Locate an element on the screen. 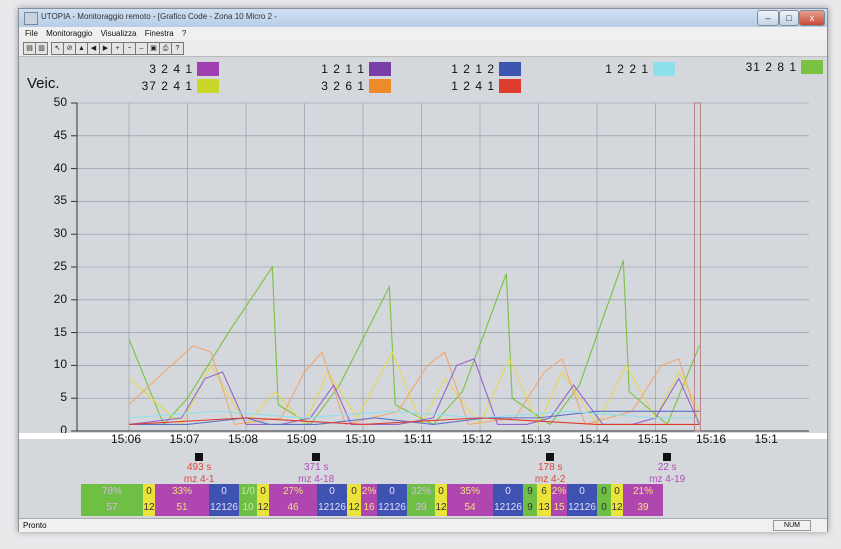  x-tick-label: 15:08 is located at coordinates (243, 439).